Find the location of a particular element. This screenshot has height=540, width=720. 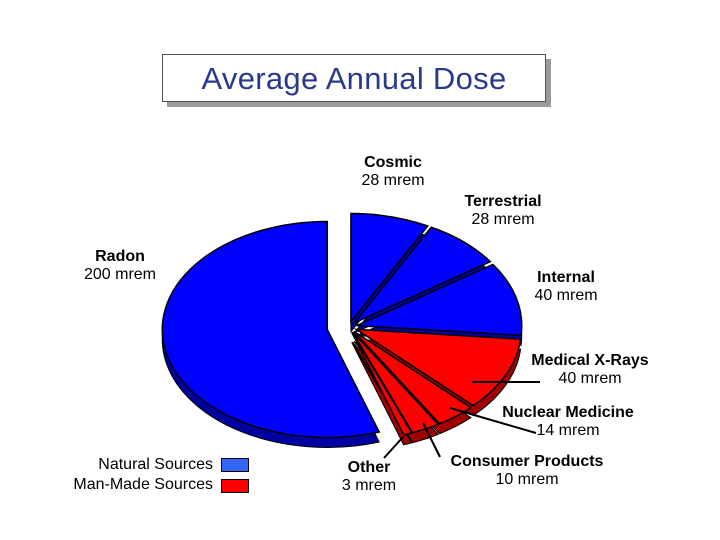

title-box: Average Annual Dose is located at coordinates (354, 78).